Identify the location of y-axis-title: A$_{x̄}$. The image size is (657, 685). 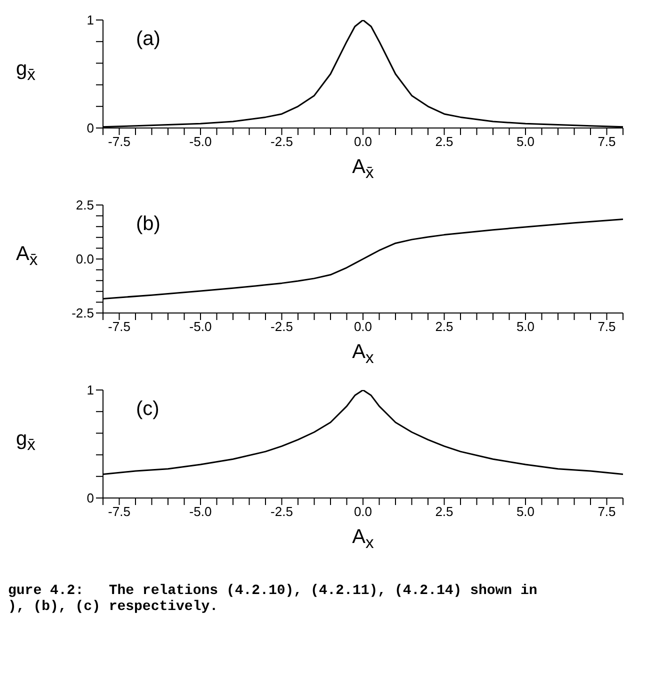
(27, 256).